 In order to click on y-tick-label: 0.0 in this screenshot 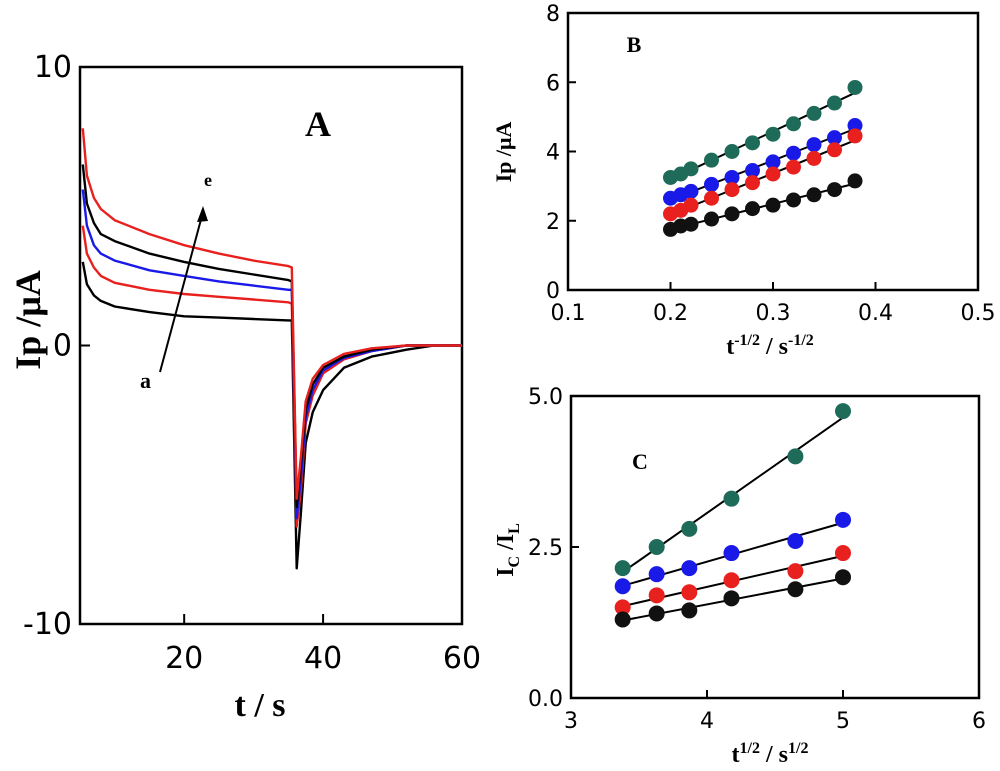, I will do `click(545, 699)`.